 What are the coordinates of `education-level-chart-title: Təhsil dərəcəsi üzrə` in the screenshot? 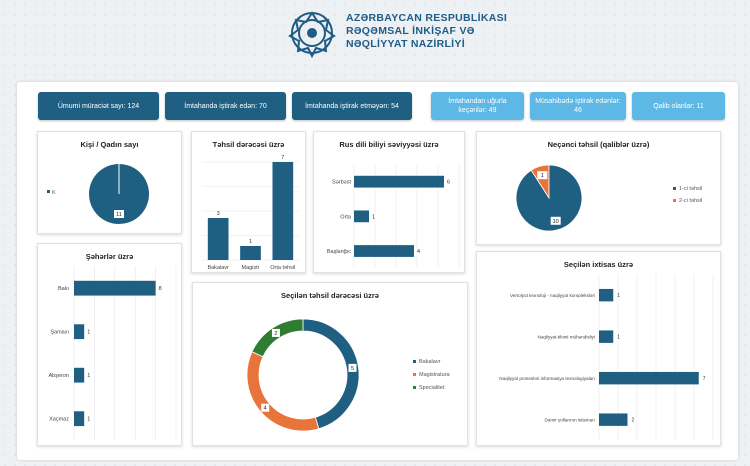 It's located at (248, 144).